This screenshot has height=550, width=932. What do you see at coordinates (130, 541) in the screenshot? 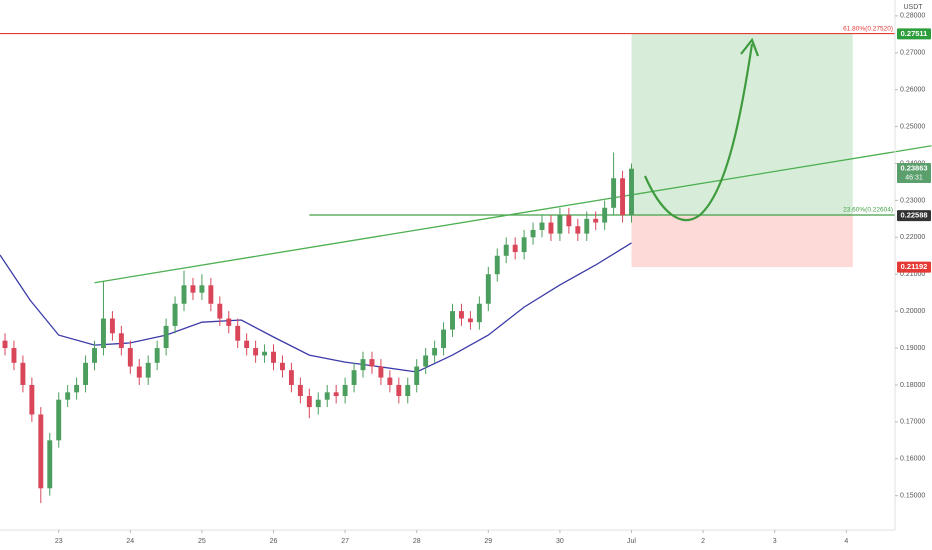
I see `x-tick-label: 24` at bounding box center [130, 541].